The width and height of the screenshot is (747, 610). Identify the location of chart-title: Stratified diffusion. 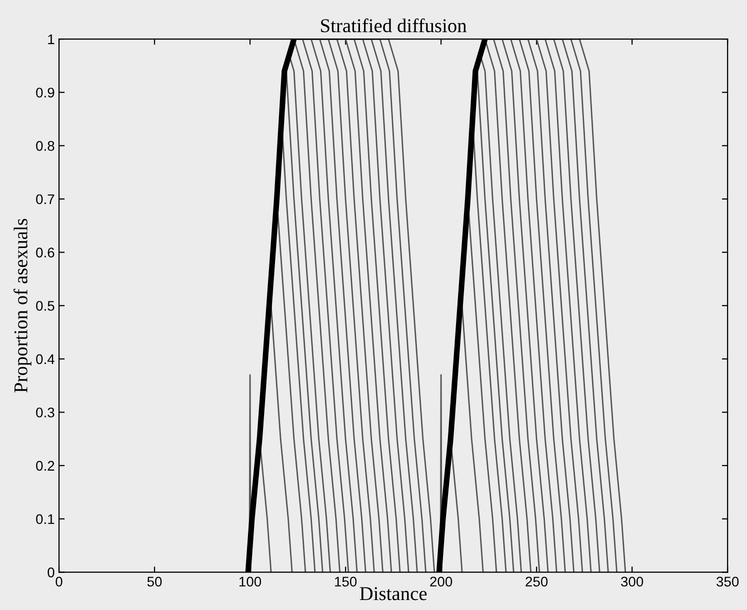
(394, 25).